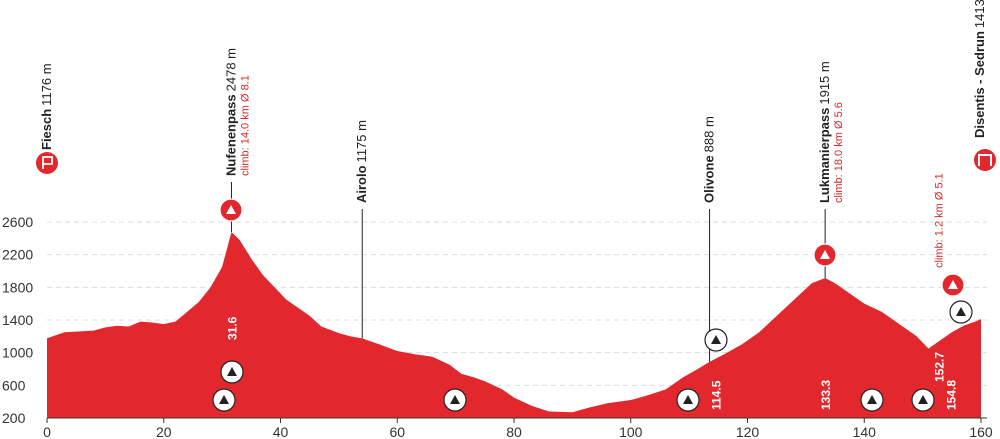  What do you see at coordinates (245, 125) in the screenshot?
I see `climb-label: climb: 14.0 km Ø 8.1` at bounding box center [245, 125].